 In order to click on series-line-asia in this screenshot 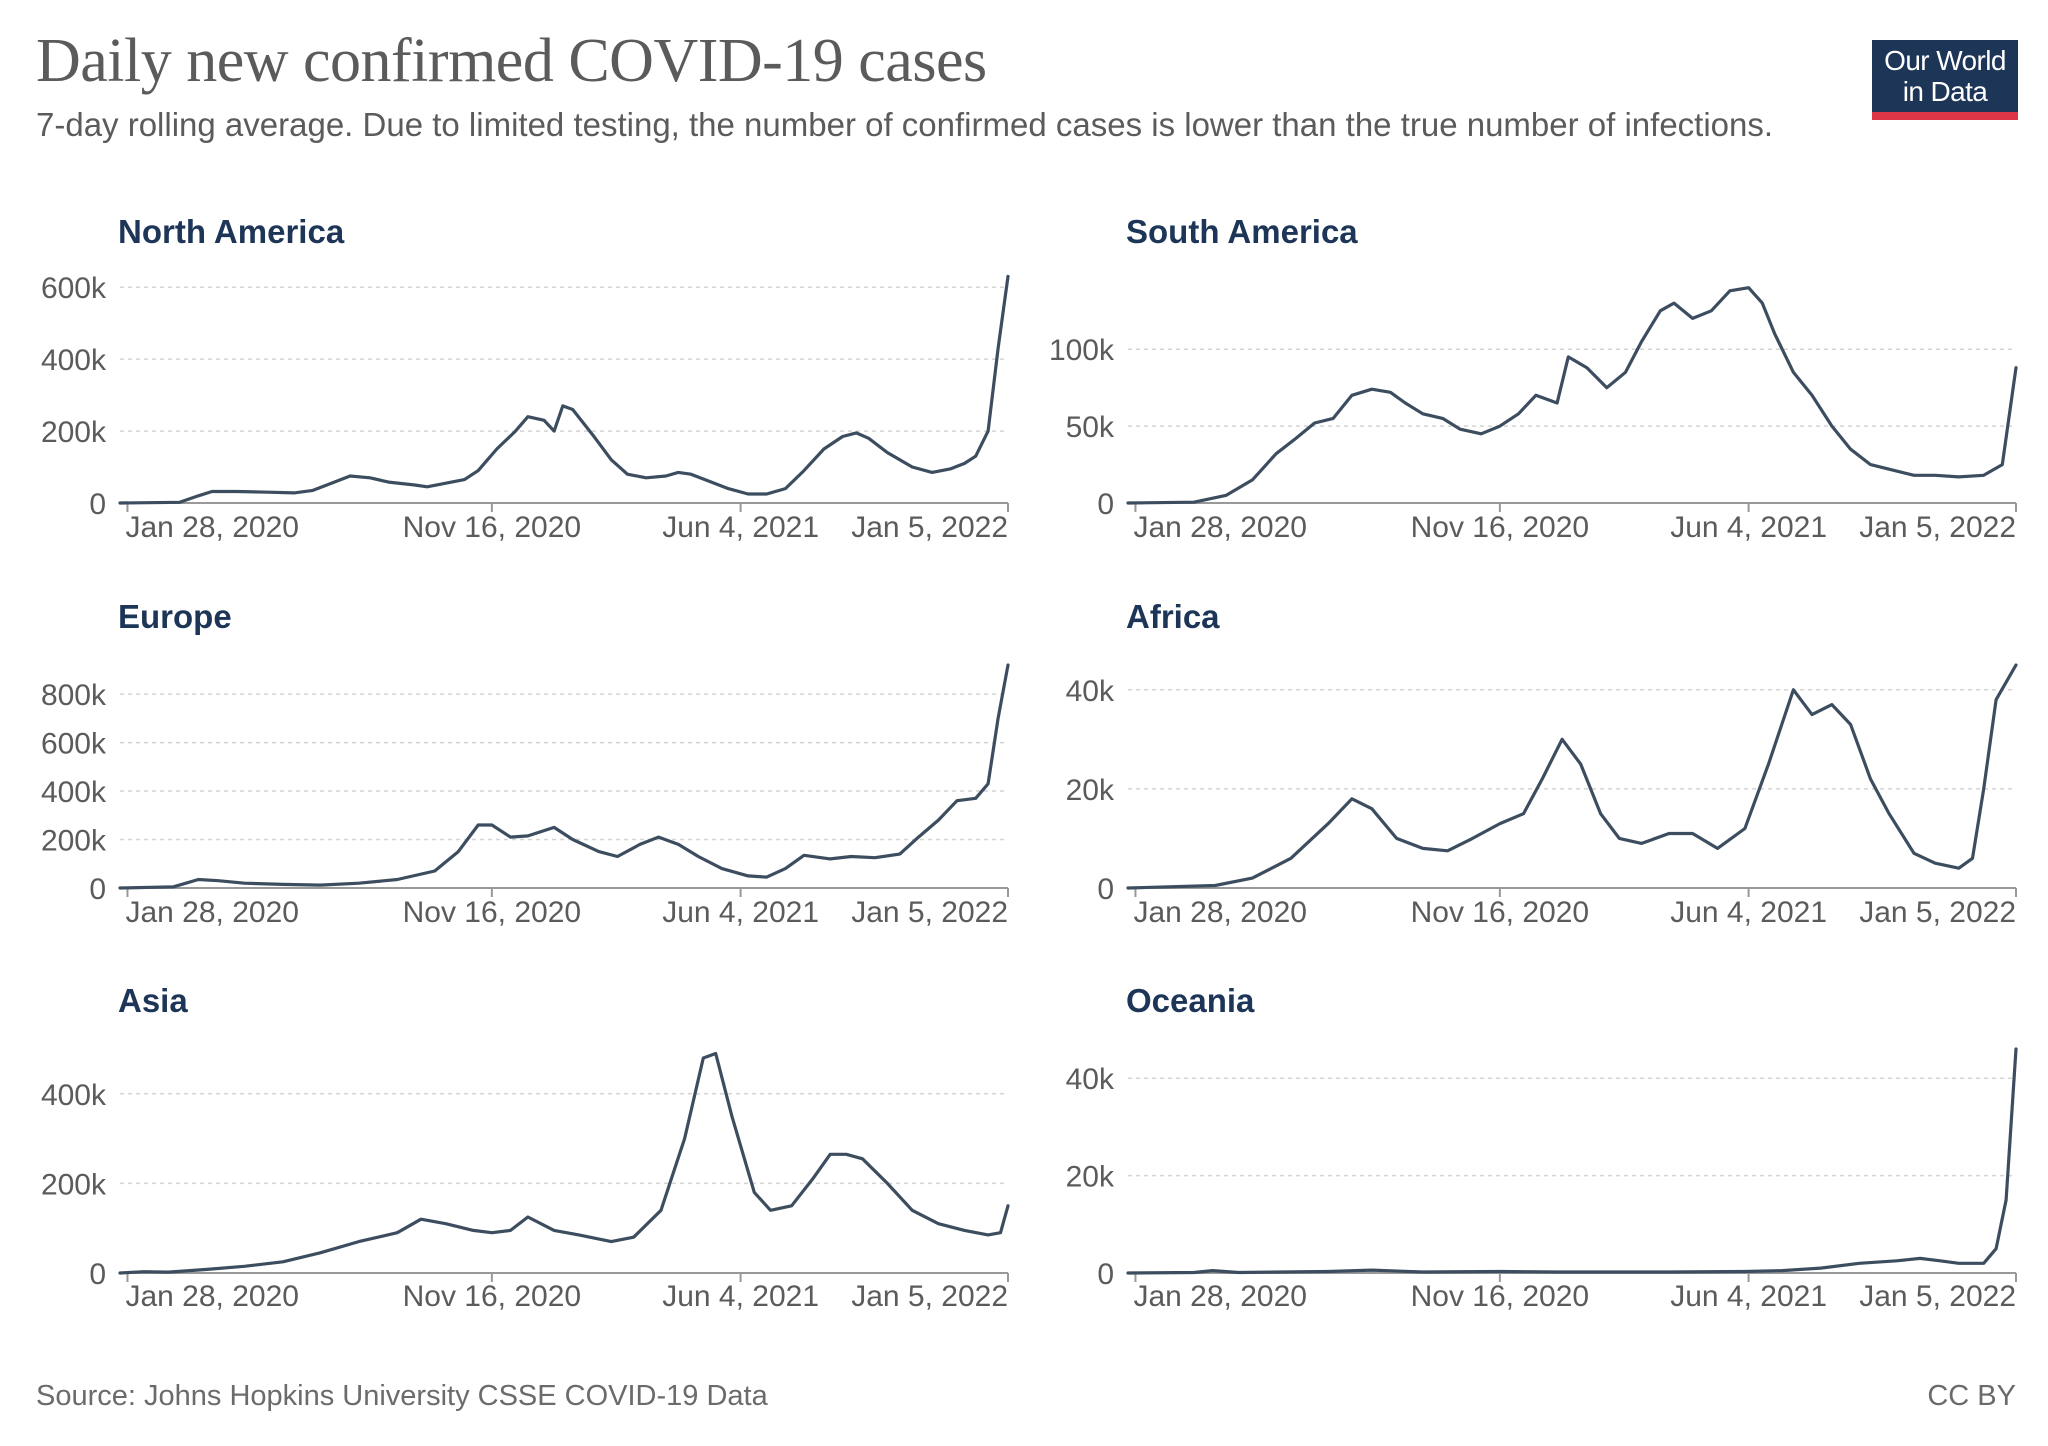, I will do `click(564, 1163)`.